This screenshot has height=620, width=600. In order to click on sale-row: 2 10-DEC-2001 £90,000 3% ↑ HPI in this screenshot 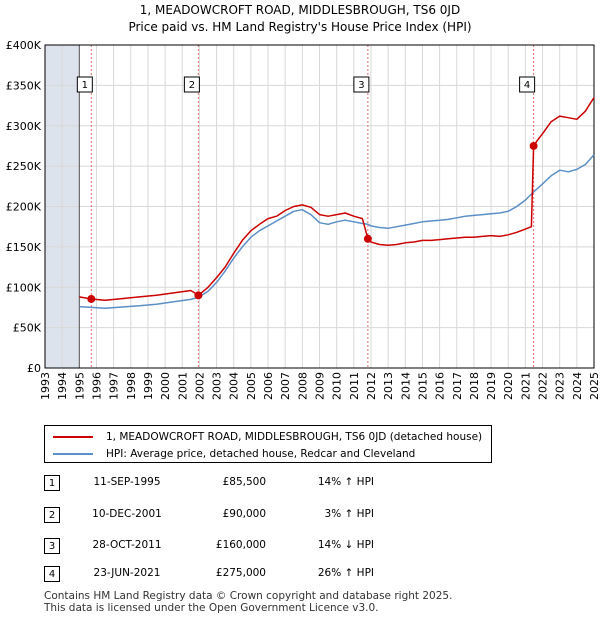, I will do `click(244, 515)`.